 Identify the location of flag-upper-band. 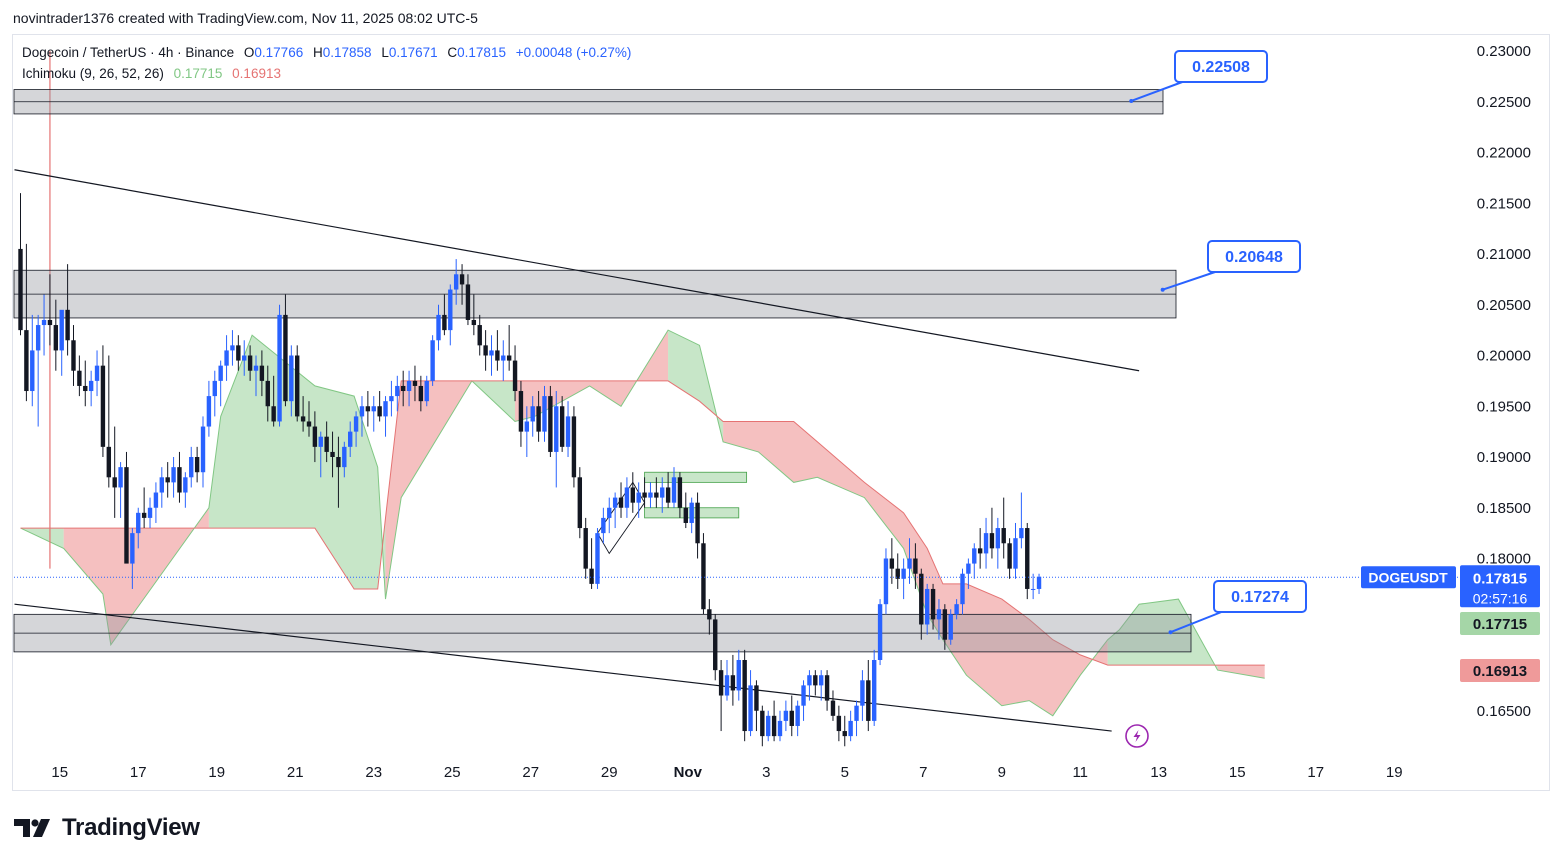
(696, 477).